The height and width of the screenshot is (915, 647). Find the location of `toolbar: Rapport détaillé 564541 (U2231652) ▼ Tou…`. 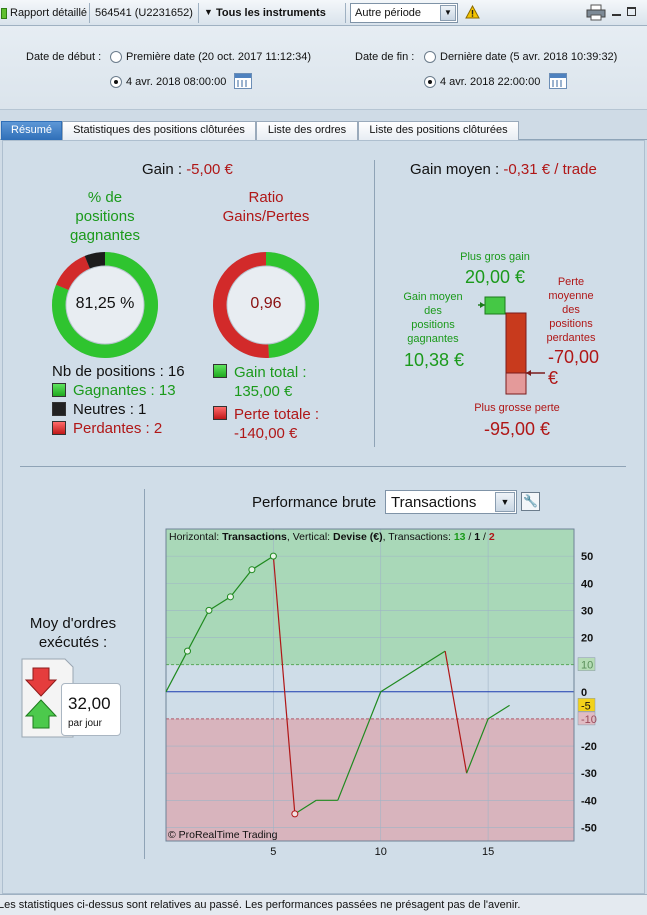

toolbar: Rapport détaillé 564541 (U2231652) ▼ Tou… is located at coordinates (323, 13).